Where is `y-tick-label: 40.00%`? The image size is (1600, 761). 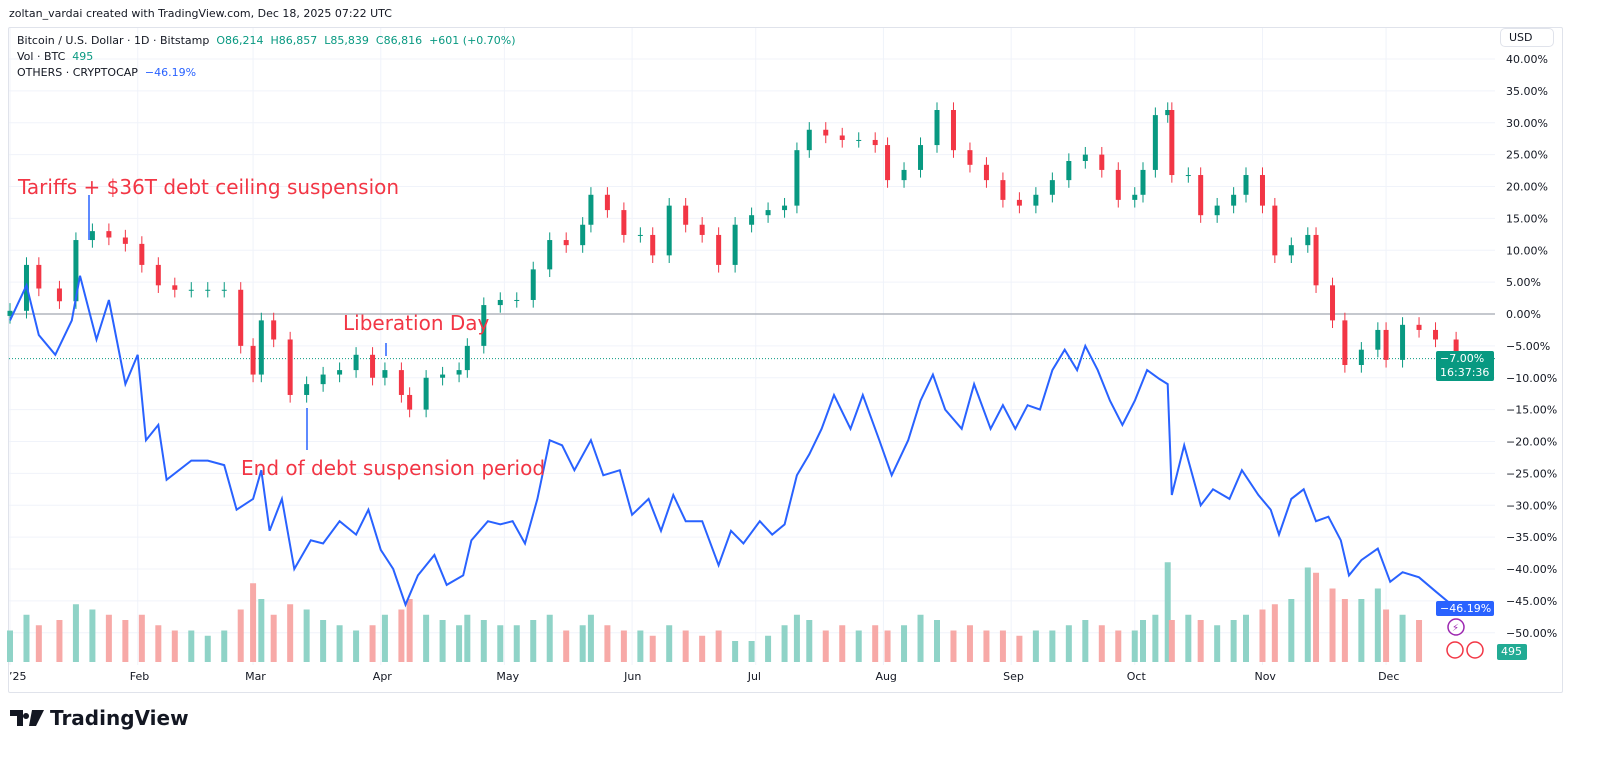
y-tick-label: 40.00% is located at coordinates (1527, 59).